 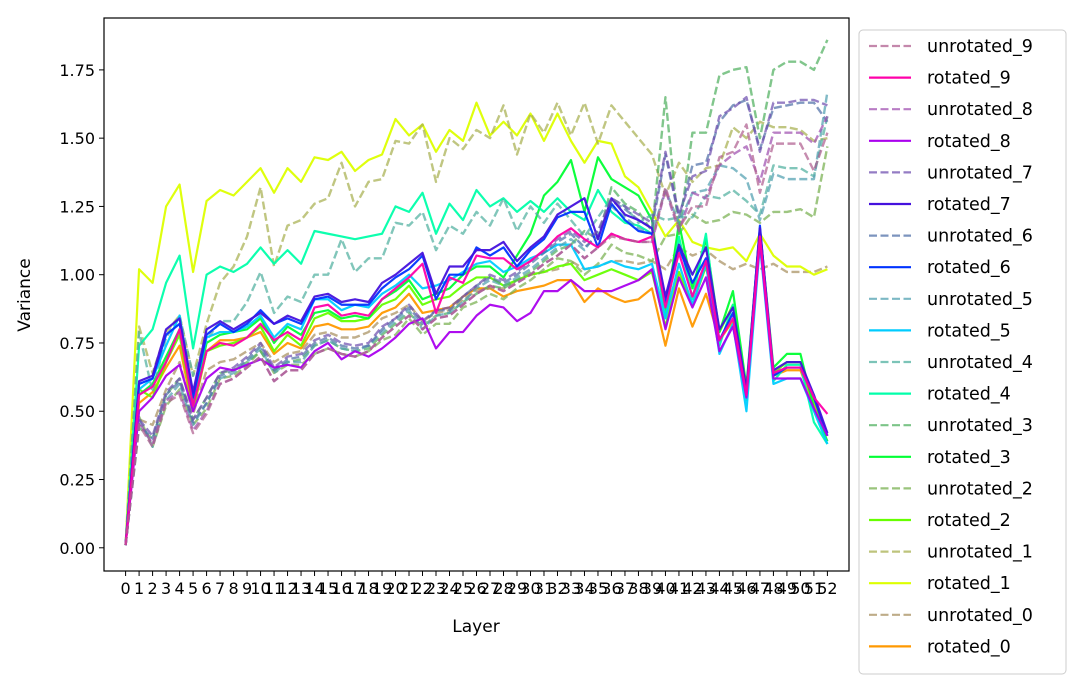 I want to click on x-tick-label: 27, so click(x=490, y=588).